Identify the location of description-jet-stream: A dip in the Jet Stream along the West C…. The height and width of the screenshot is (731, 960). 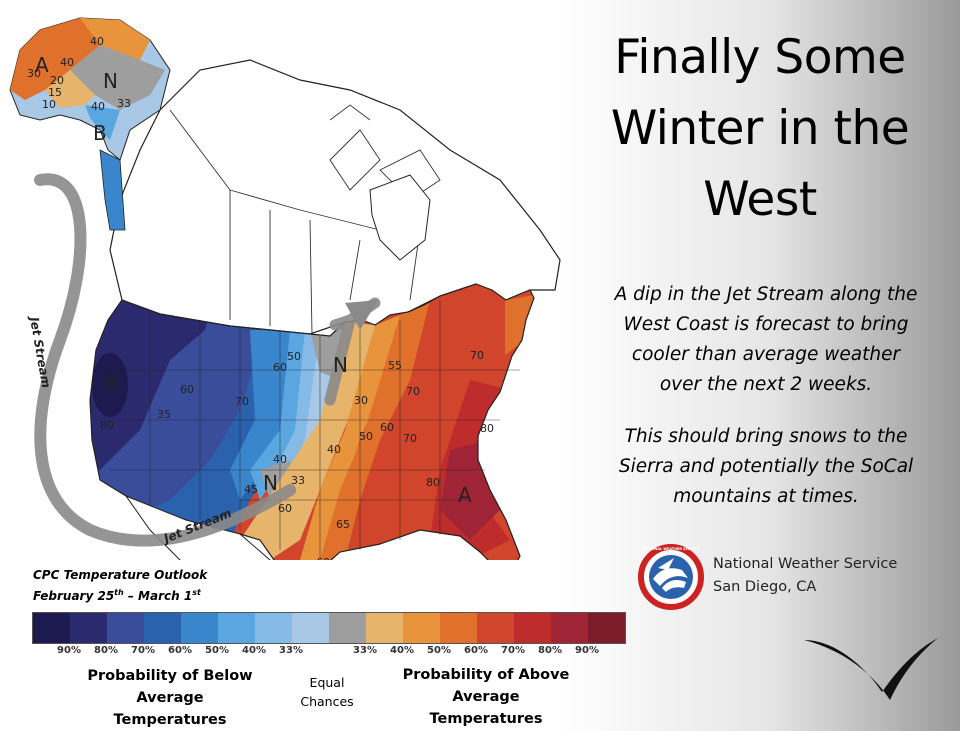
(766, 339).